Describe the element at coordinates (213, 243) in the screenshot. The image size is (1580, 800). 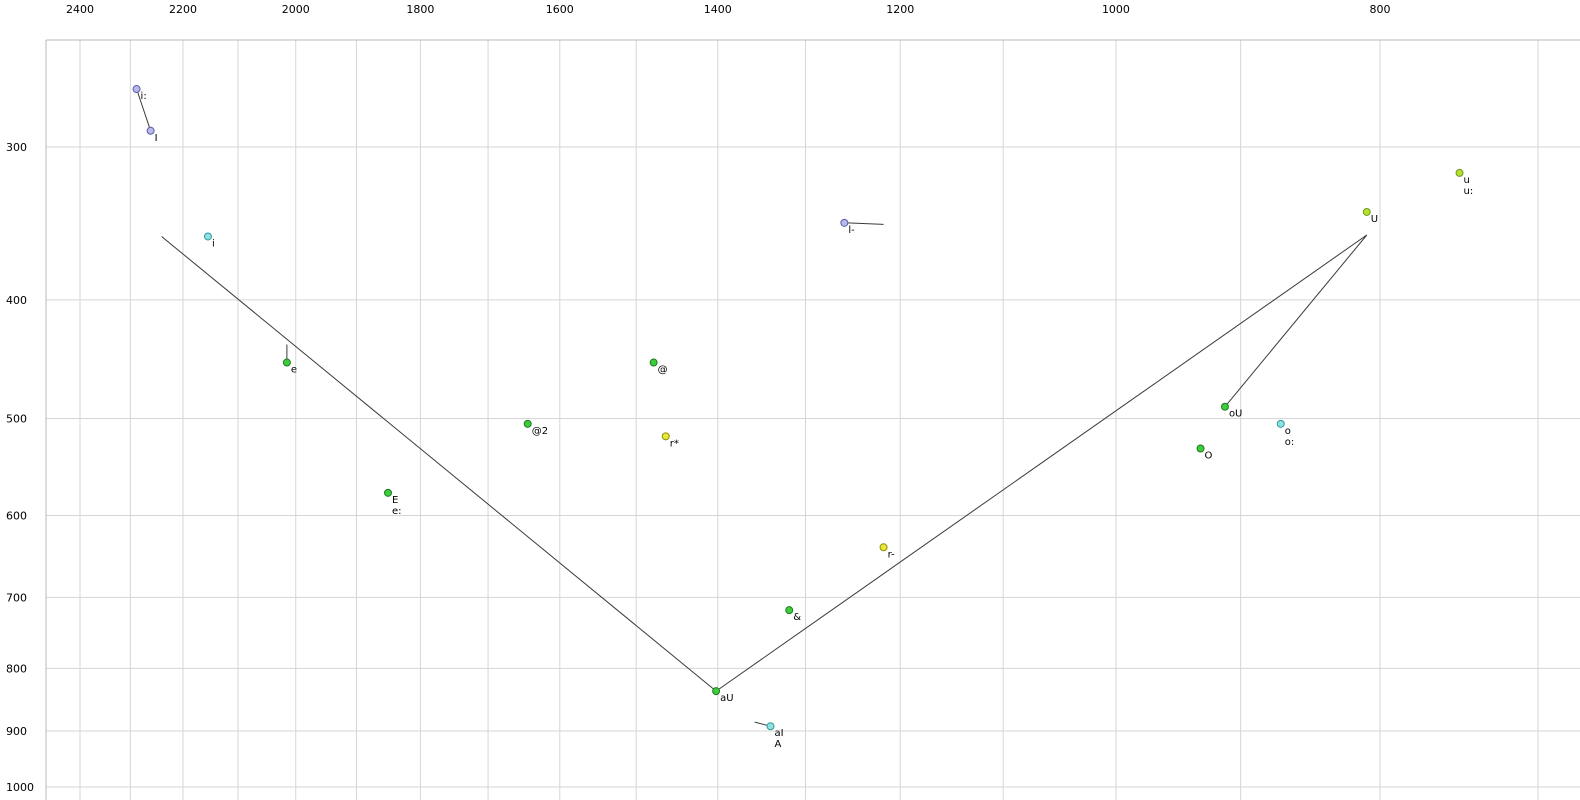
I see `vowel-point-label: i` at that location.